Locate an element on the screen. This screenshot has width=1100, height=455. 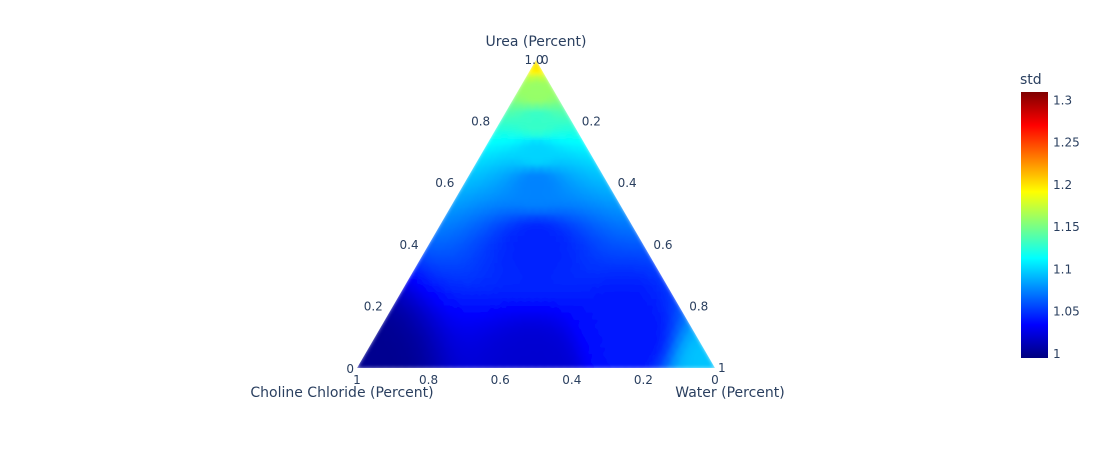
axis-a-tick-label: 0.8 is located at coordinates (480, 122).